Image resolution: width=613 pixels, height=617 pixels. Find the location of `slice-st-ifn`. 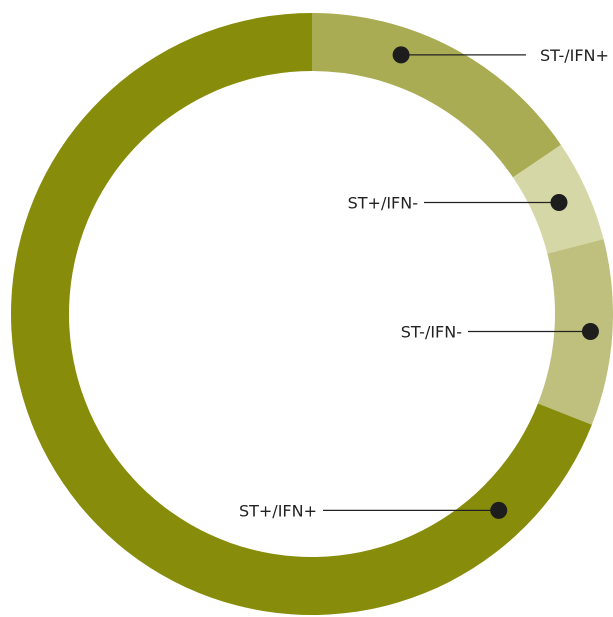

slice-st-ifn is located at coordinates (436, 95).